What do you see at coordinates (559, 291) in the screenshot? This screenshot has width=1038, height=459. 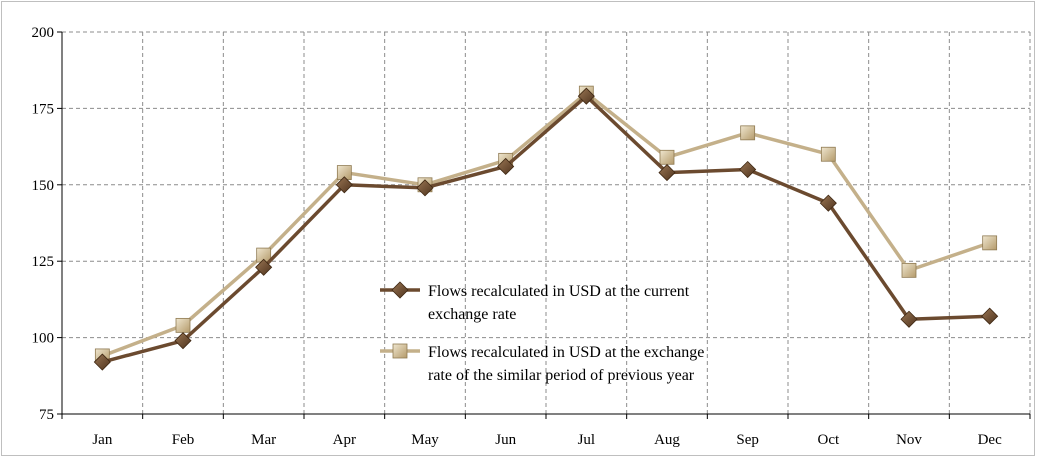 I see `legend-label: Flows recalculated in USD at the current` at bounding box center [559, 291].